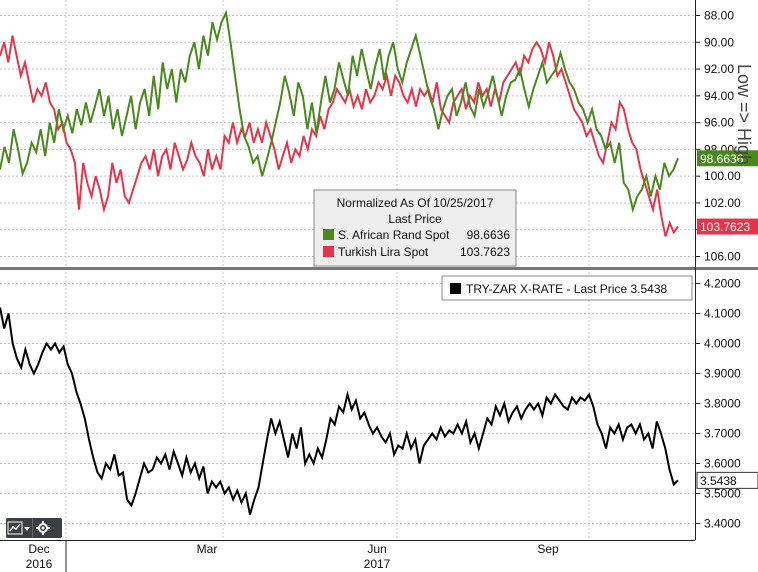 This screenshot has height=572, width=758. What do you see at coordinates (719, 16) in the screenshot?
I see `y-tick-label: 88.00` at bounding box center [719, 16].